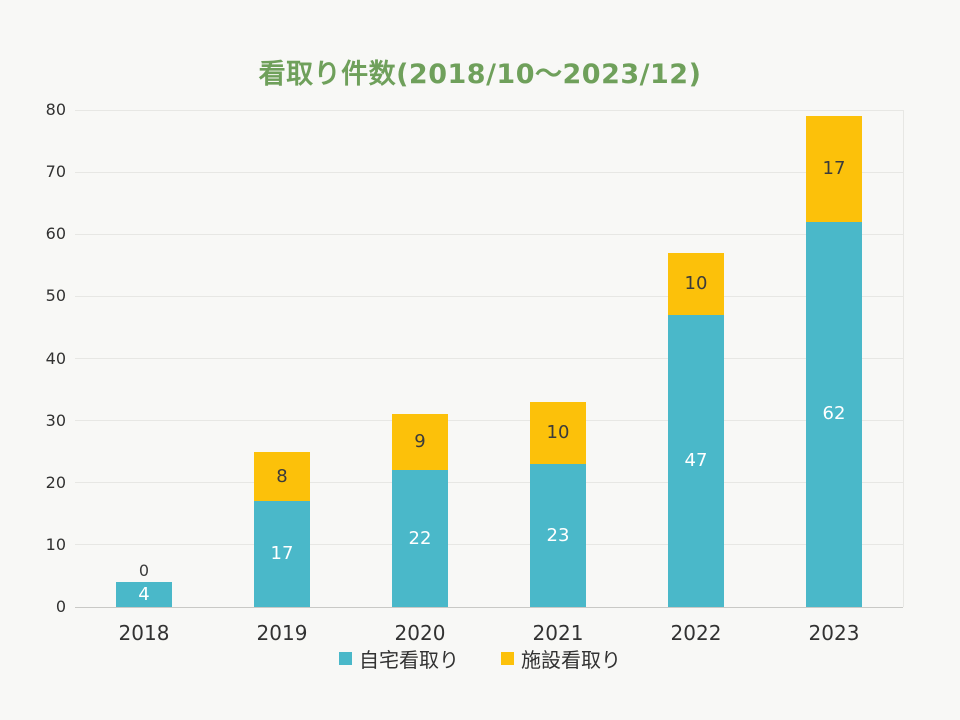 The width and height of the screenshot is (960, 720). Describe the element at coordinates (55, 172) in the screenshot. I see `y-tick-label: 70` at that location.